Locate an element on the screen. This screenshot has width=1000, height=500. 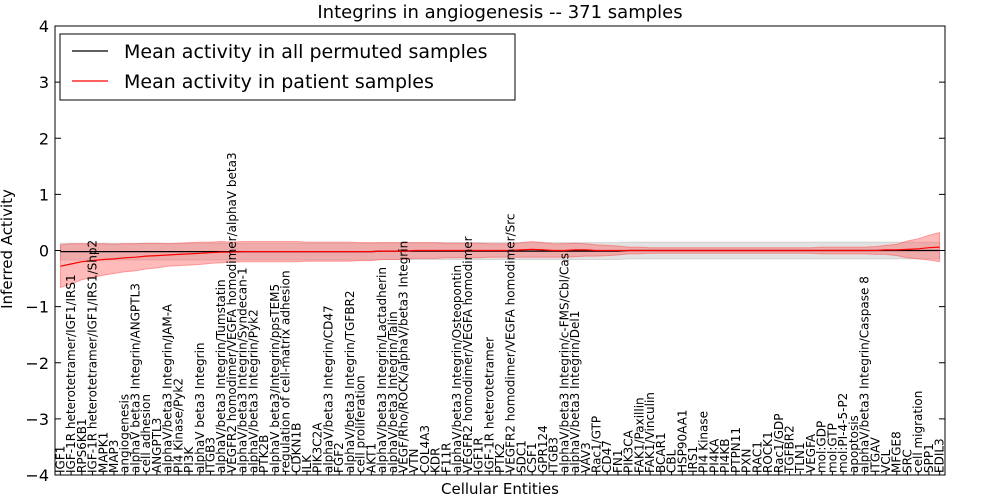
y-tick-label: 1 is located at coordinates (44, 194).